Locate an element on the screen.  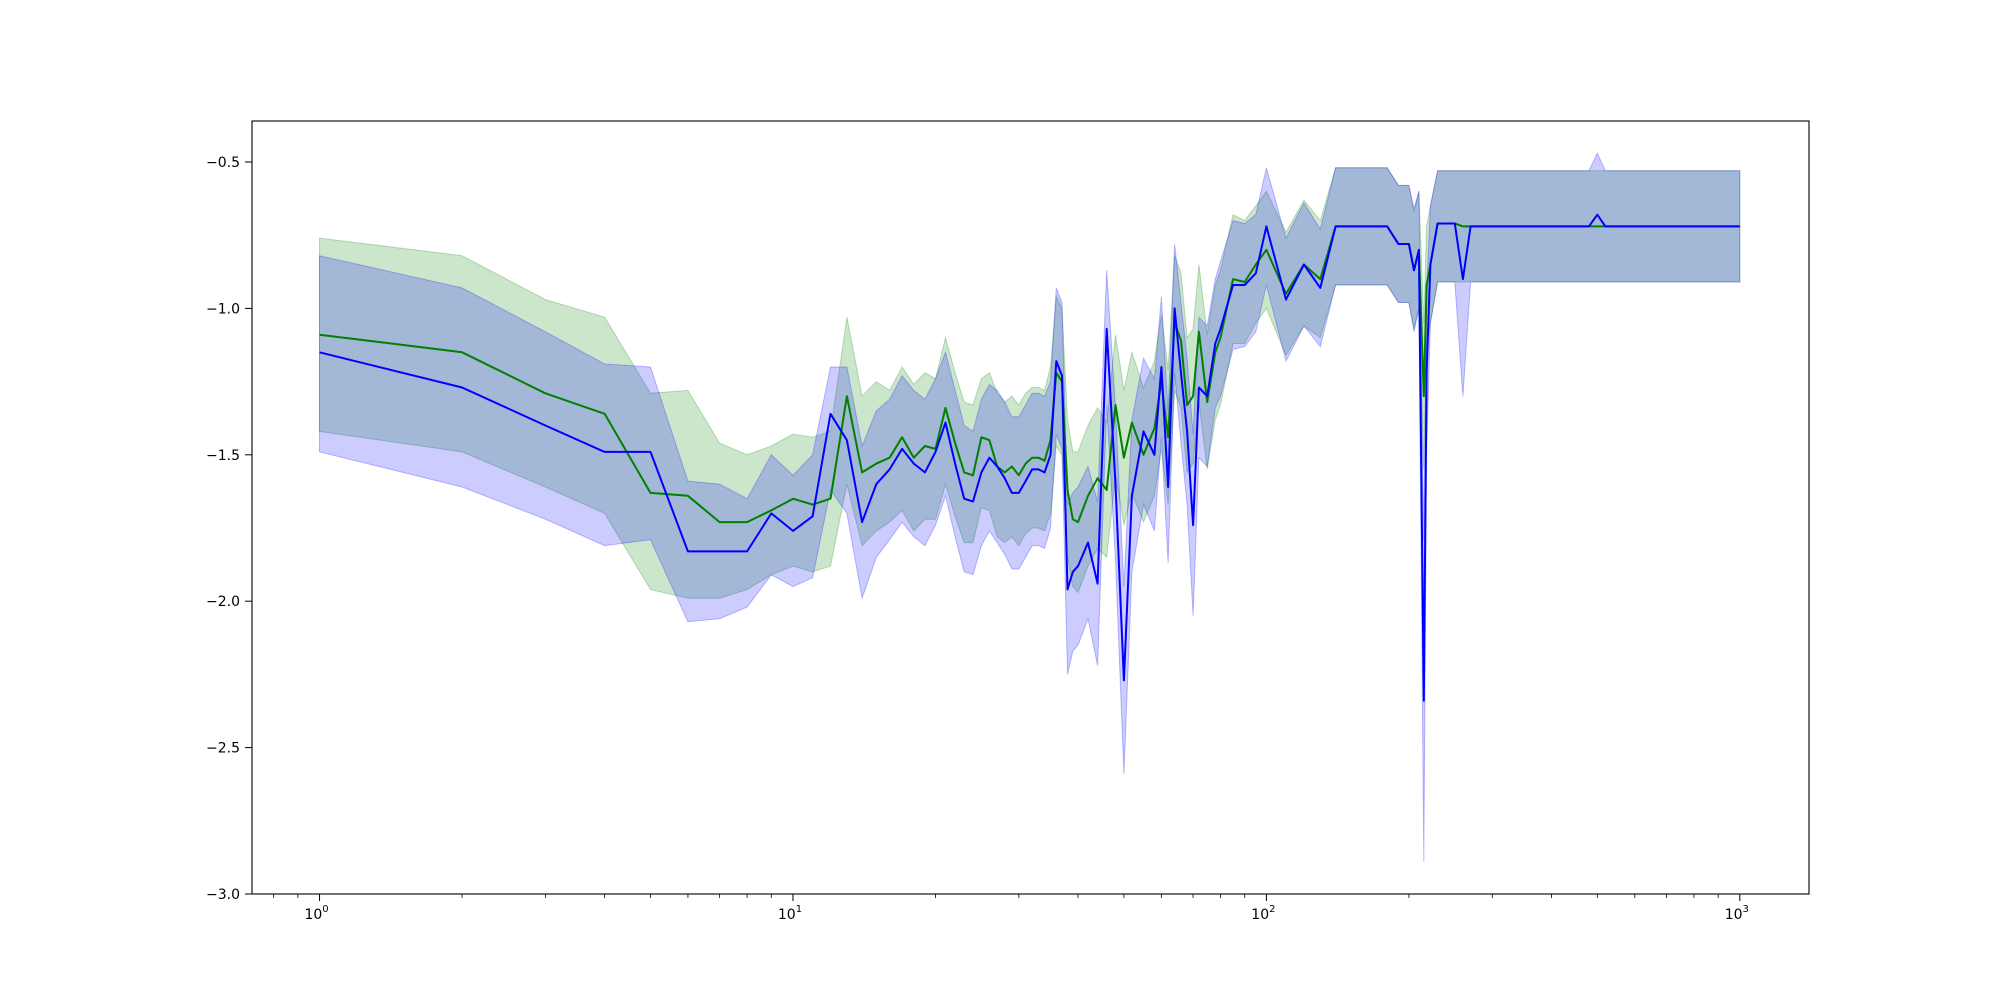
x-tick-label: 10³ is located at coordinates (1737, 913).